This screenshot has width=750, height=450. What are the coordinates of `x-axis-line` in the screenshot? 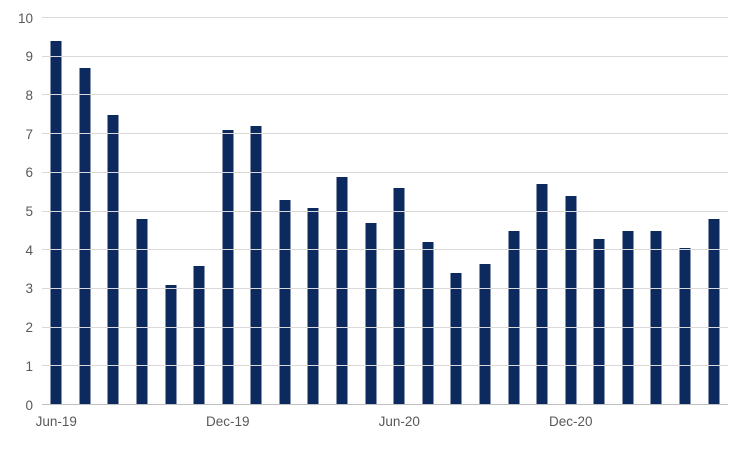 It's located at (385, 404).